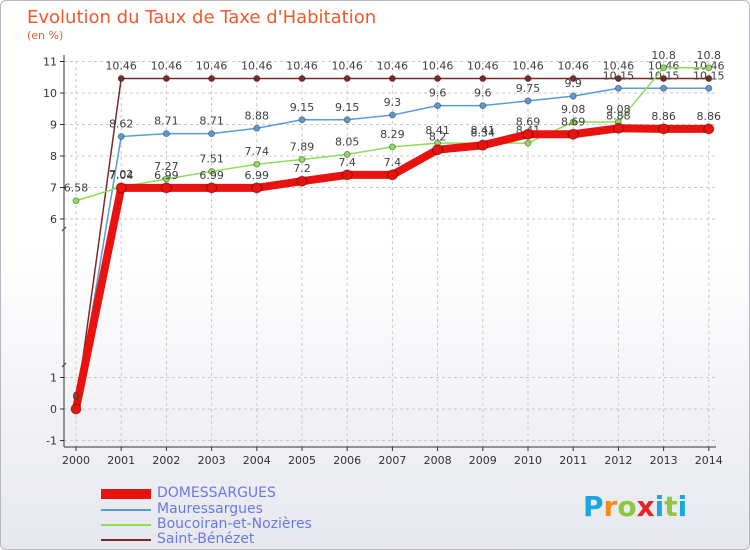  What do you see at coordinates (573, 83) in the screenshot?
I see `data-label-mauressargues: 9.9` at bounding box center [573, 83].